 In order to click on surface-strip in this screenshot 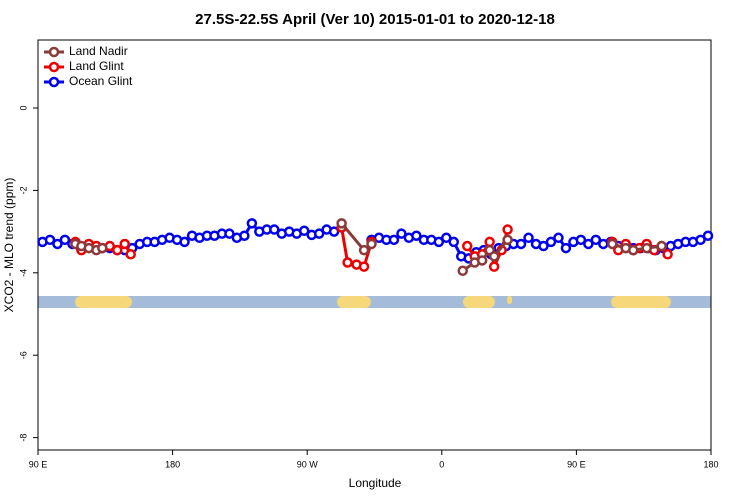, I will do `click(374, 302)`.